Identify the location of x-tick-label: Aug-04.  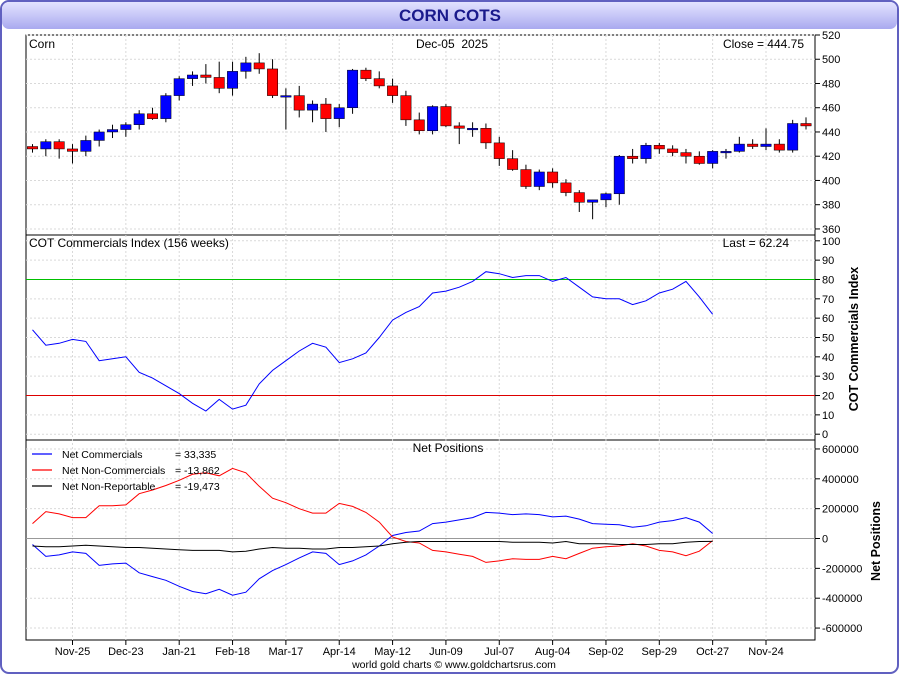
(552, 652).